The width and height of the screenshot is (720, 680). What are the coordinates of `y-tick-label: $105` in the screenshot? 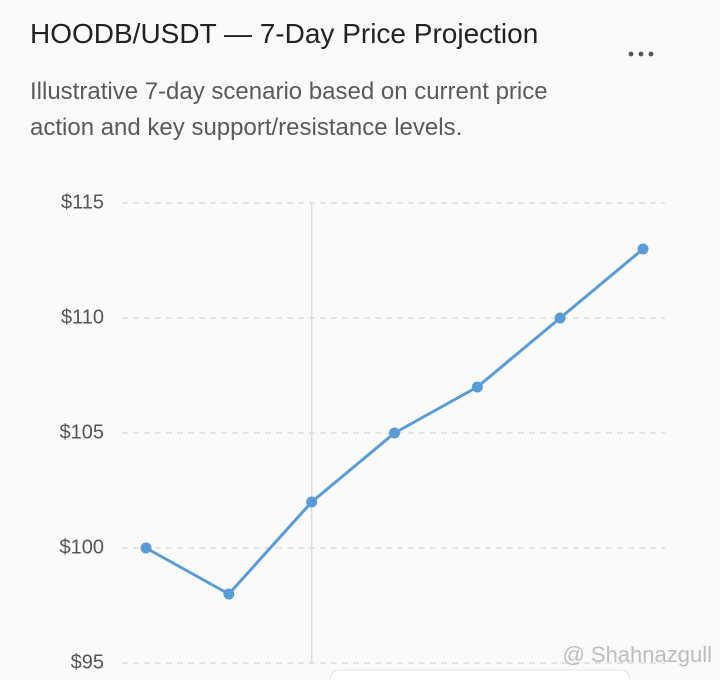 It's located at (82, 432).